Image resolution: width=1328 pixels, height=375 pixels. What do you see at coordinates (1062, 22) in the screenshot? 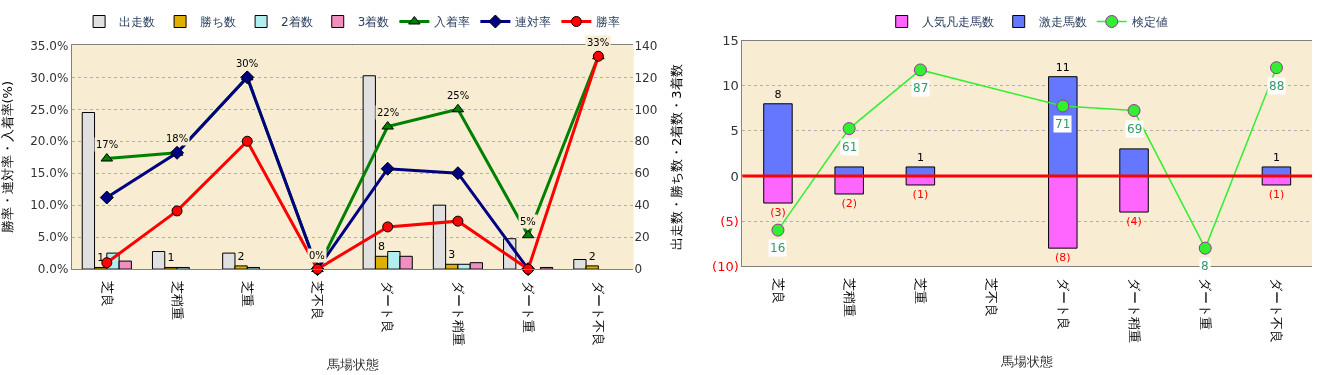
I see `legend-label: 激走馬数` at bounding box center [1062, 22].